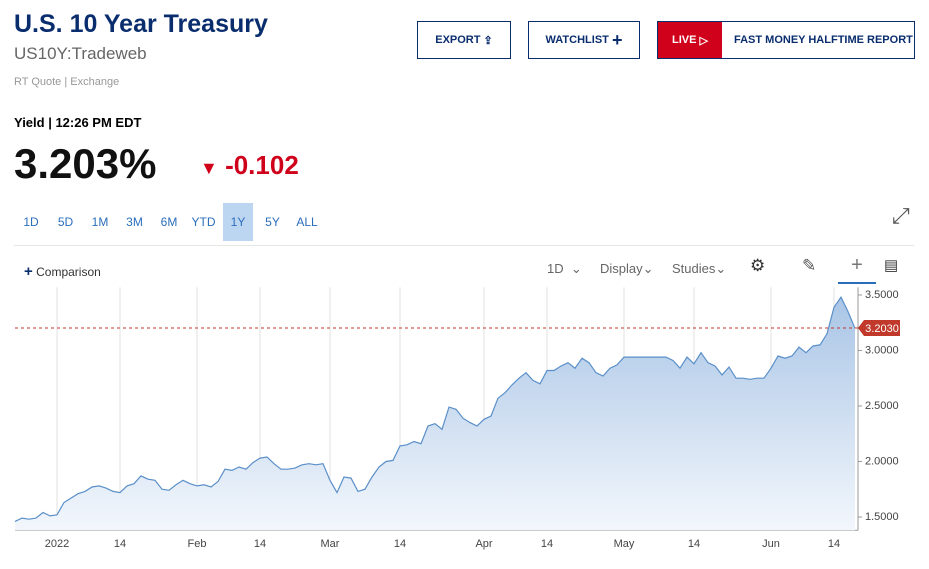  I want to click on y-tick-label: 2.5000, so click(882, 406).